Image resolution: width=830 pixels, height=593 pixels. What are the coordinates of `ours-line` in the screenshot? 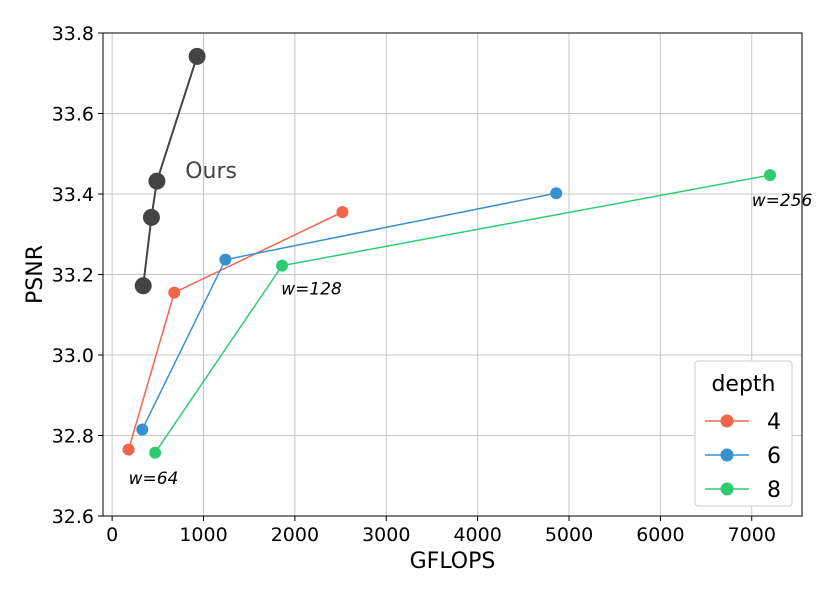 It's located at (170, 171).